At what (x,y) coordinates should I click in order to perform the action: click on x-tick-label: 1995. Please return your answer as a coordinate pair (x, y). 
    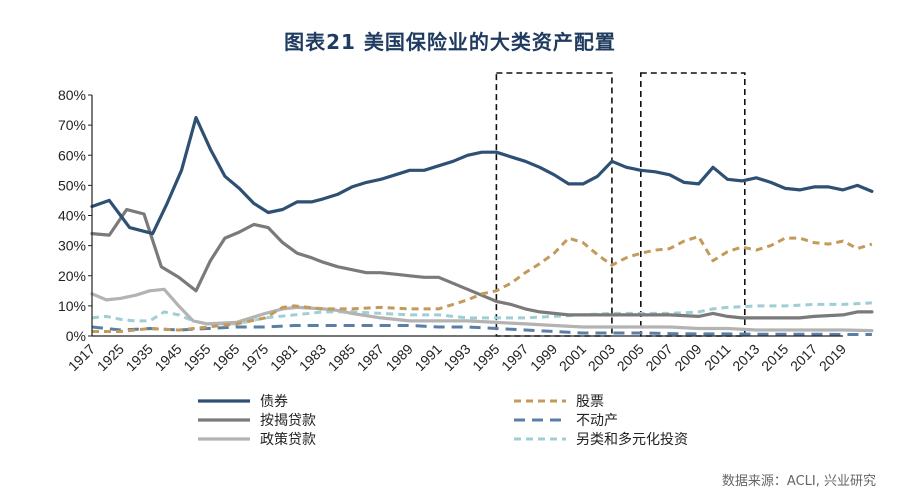
    Looking at the image, I should click on (485, 357).